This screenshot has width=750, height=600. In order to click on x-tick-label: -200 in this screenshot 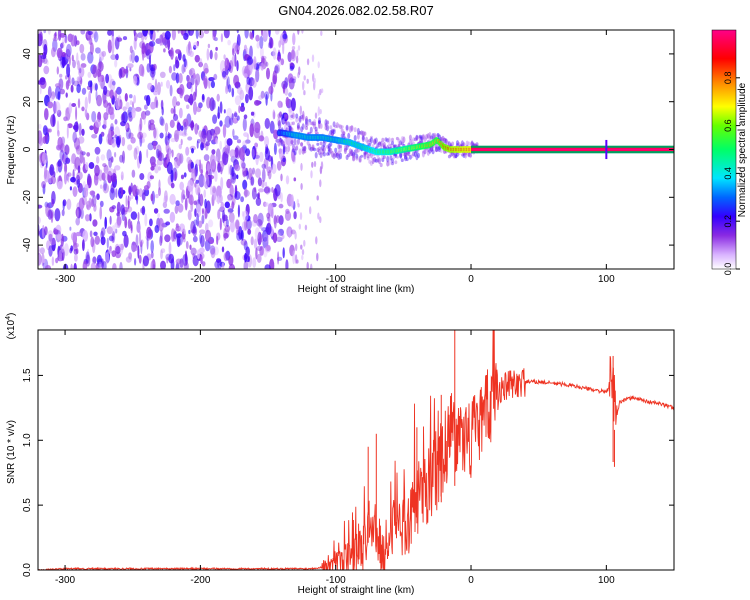, I will do `click(200, 580)`.